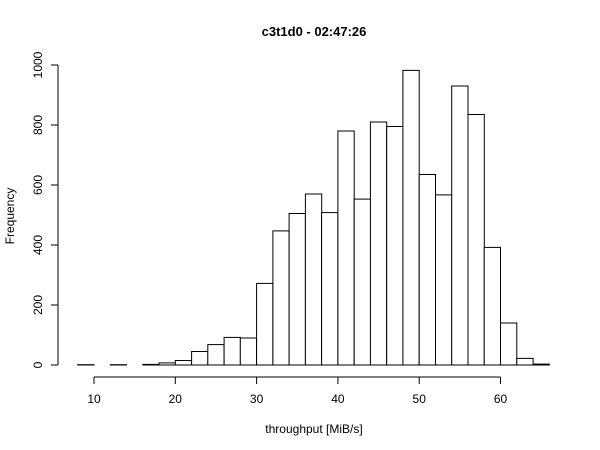 The height and width of the screenshot is (450, 600). What do you see at coordinates (314, 31) in the screenshot?
I see `chart-title: c3t1d0 - 02:47:26` at bounding box center [314, 31].